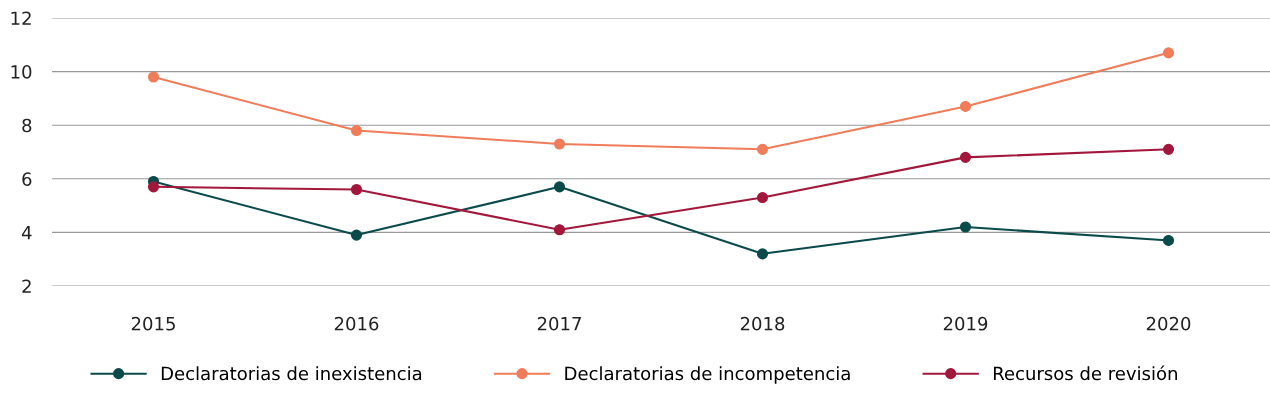  I want to click on x-tick-label: 2020, so click(1168, 323).